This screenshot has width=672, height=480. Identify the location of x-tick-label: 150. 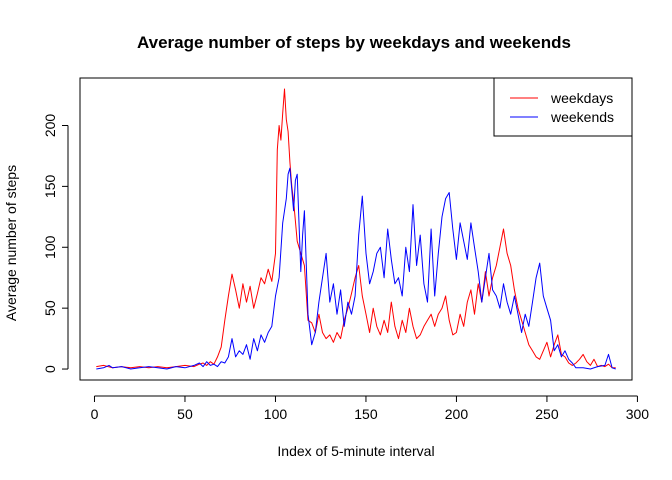
(366, 414).